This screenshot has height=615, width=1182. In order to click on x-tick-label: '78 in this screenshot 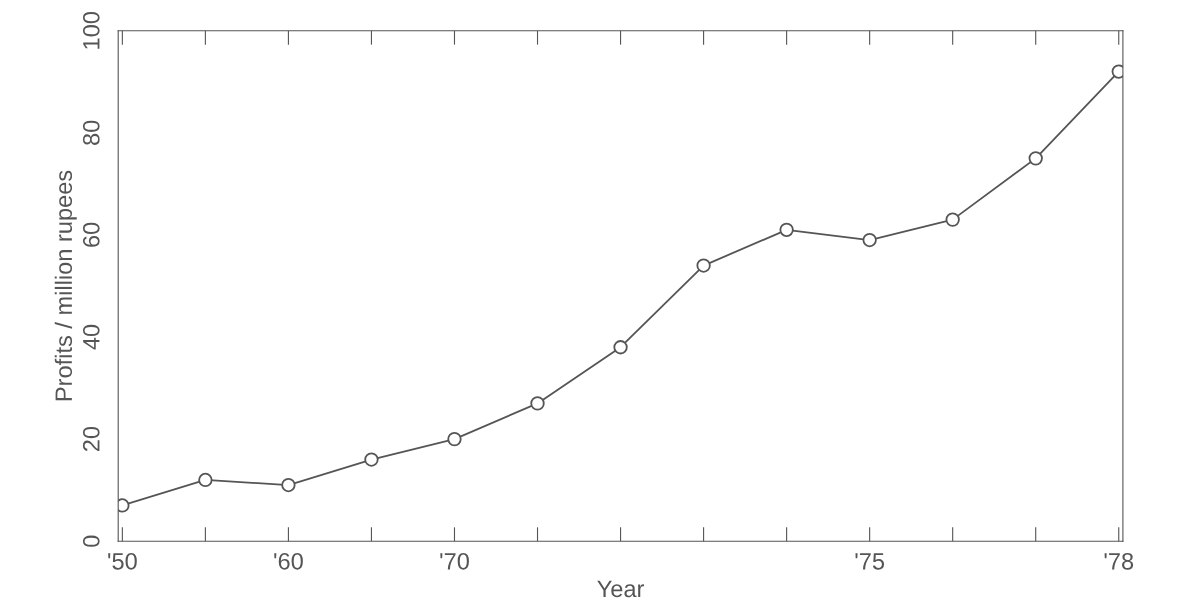, I will do `click(1119, 561)`.